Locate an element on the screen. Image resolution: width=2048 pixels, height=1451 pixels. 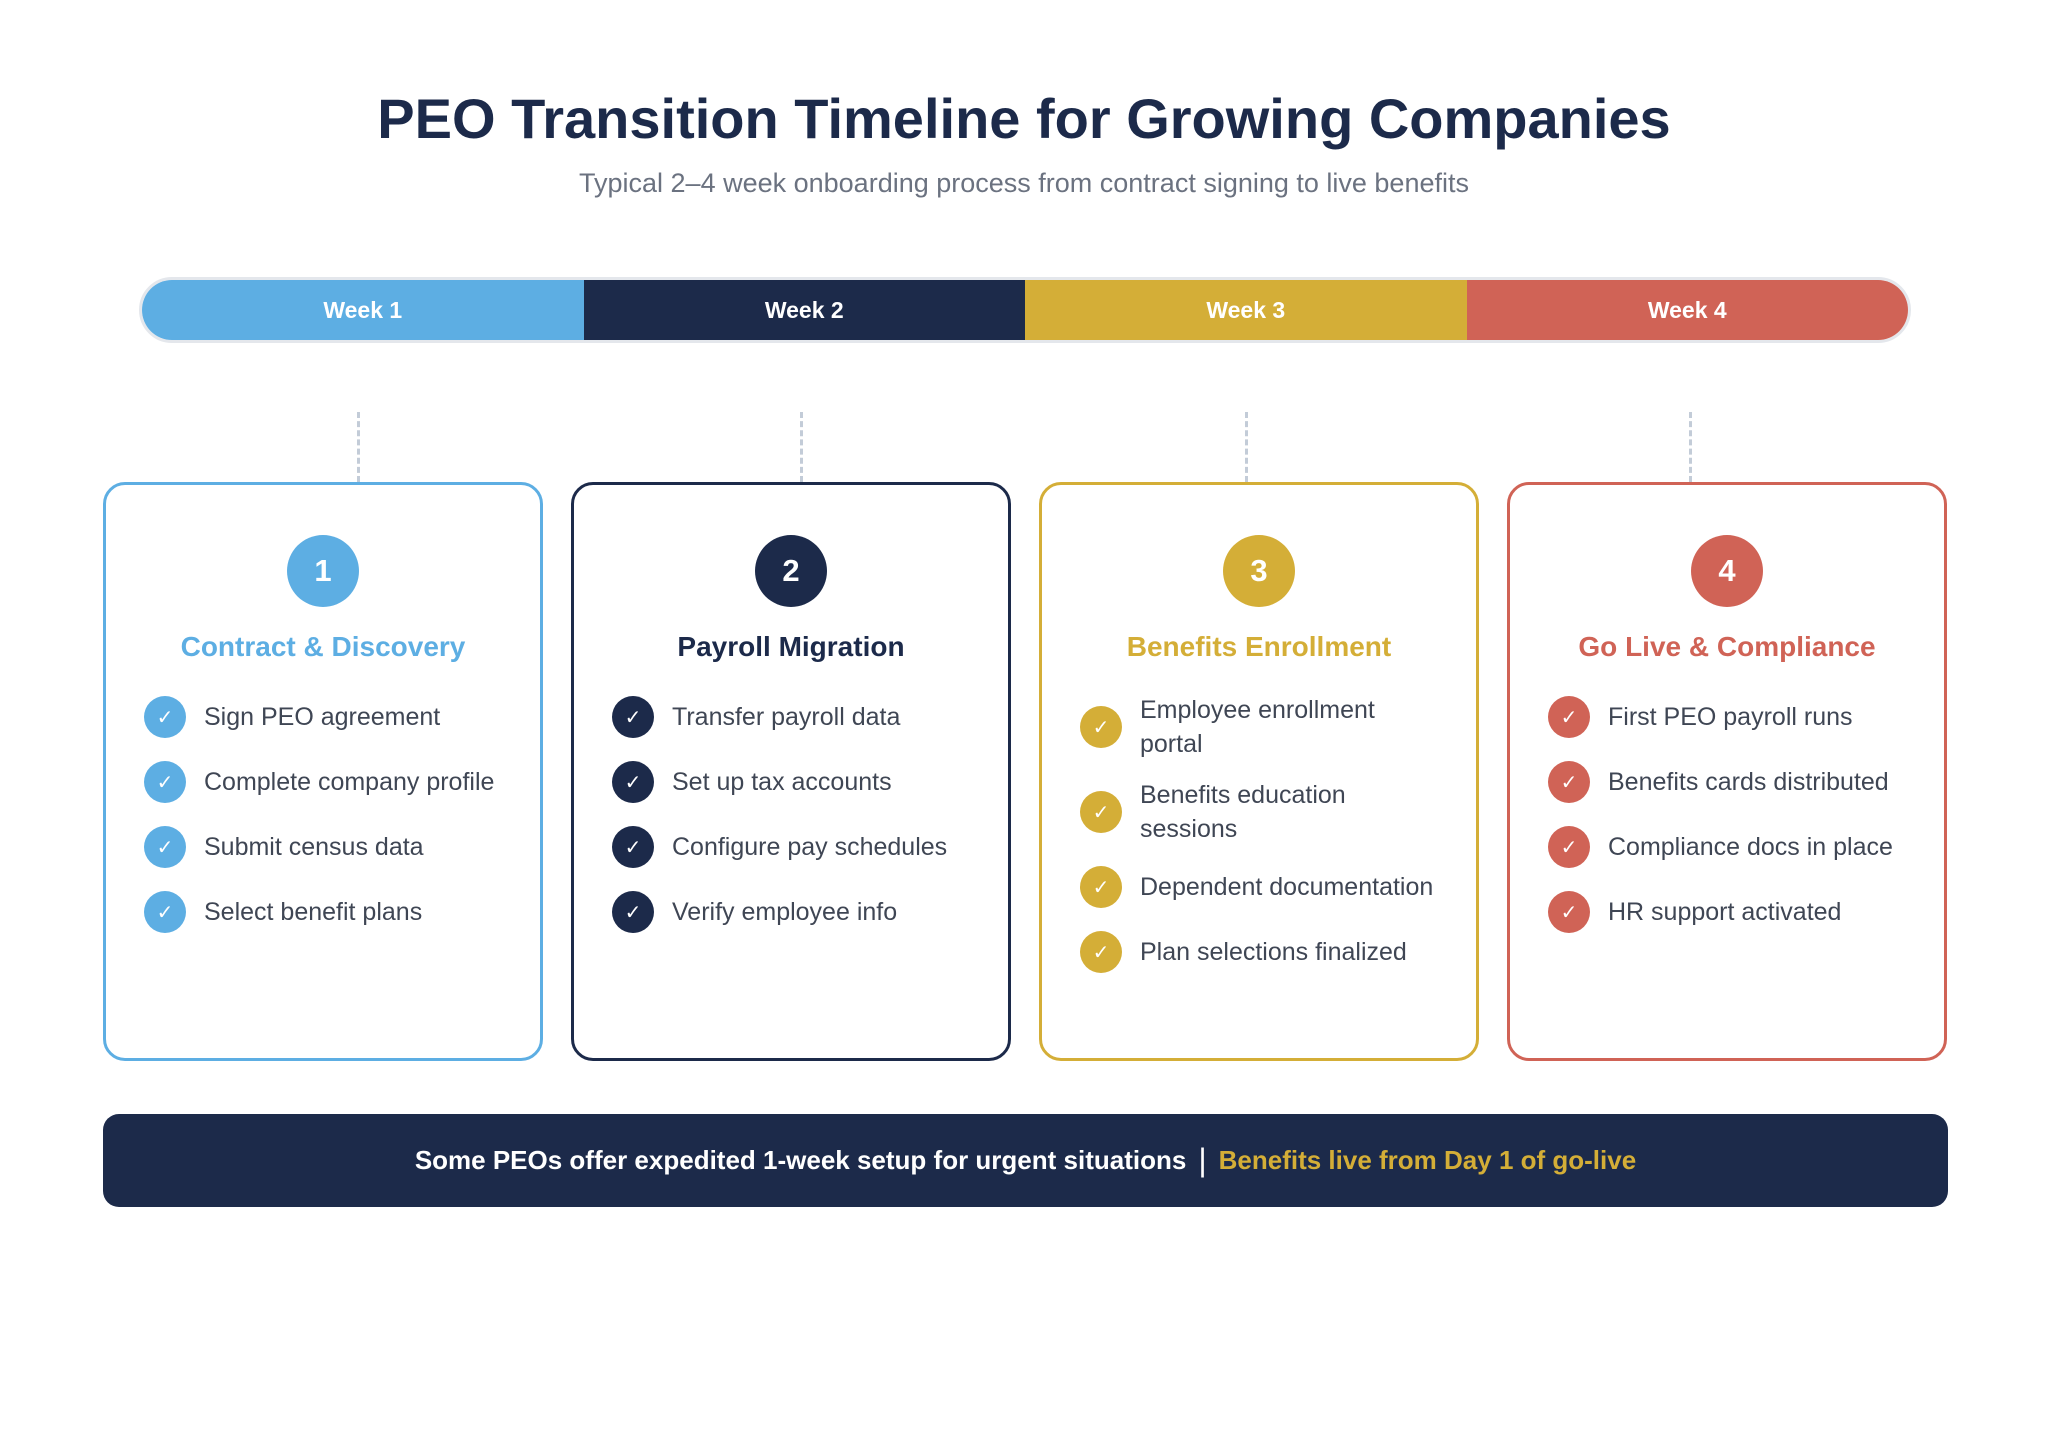
list-item: ✓ Employee enrollment portal is located at coordinates (1268, 727).